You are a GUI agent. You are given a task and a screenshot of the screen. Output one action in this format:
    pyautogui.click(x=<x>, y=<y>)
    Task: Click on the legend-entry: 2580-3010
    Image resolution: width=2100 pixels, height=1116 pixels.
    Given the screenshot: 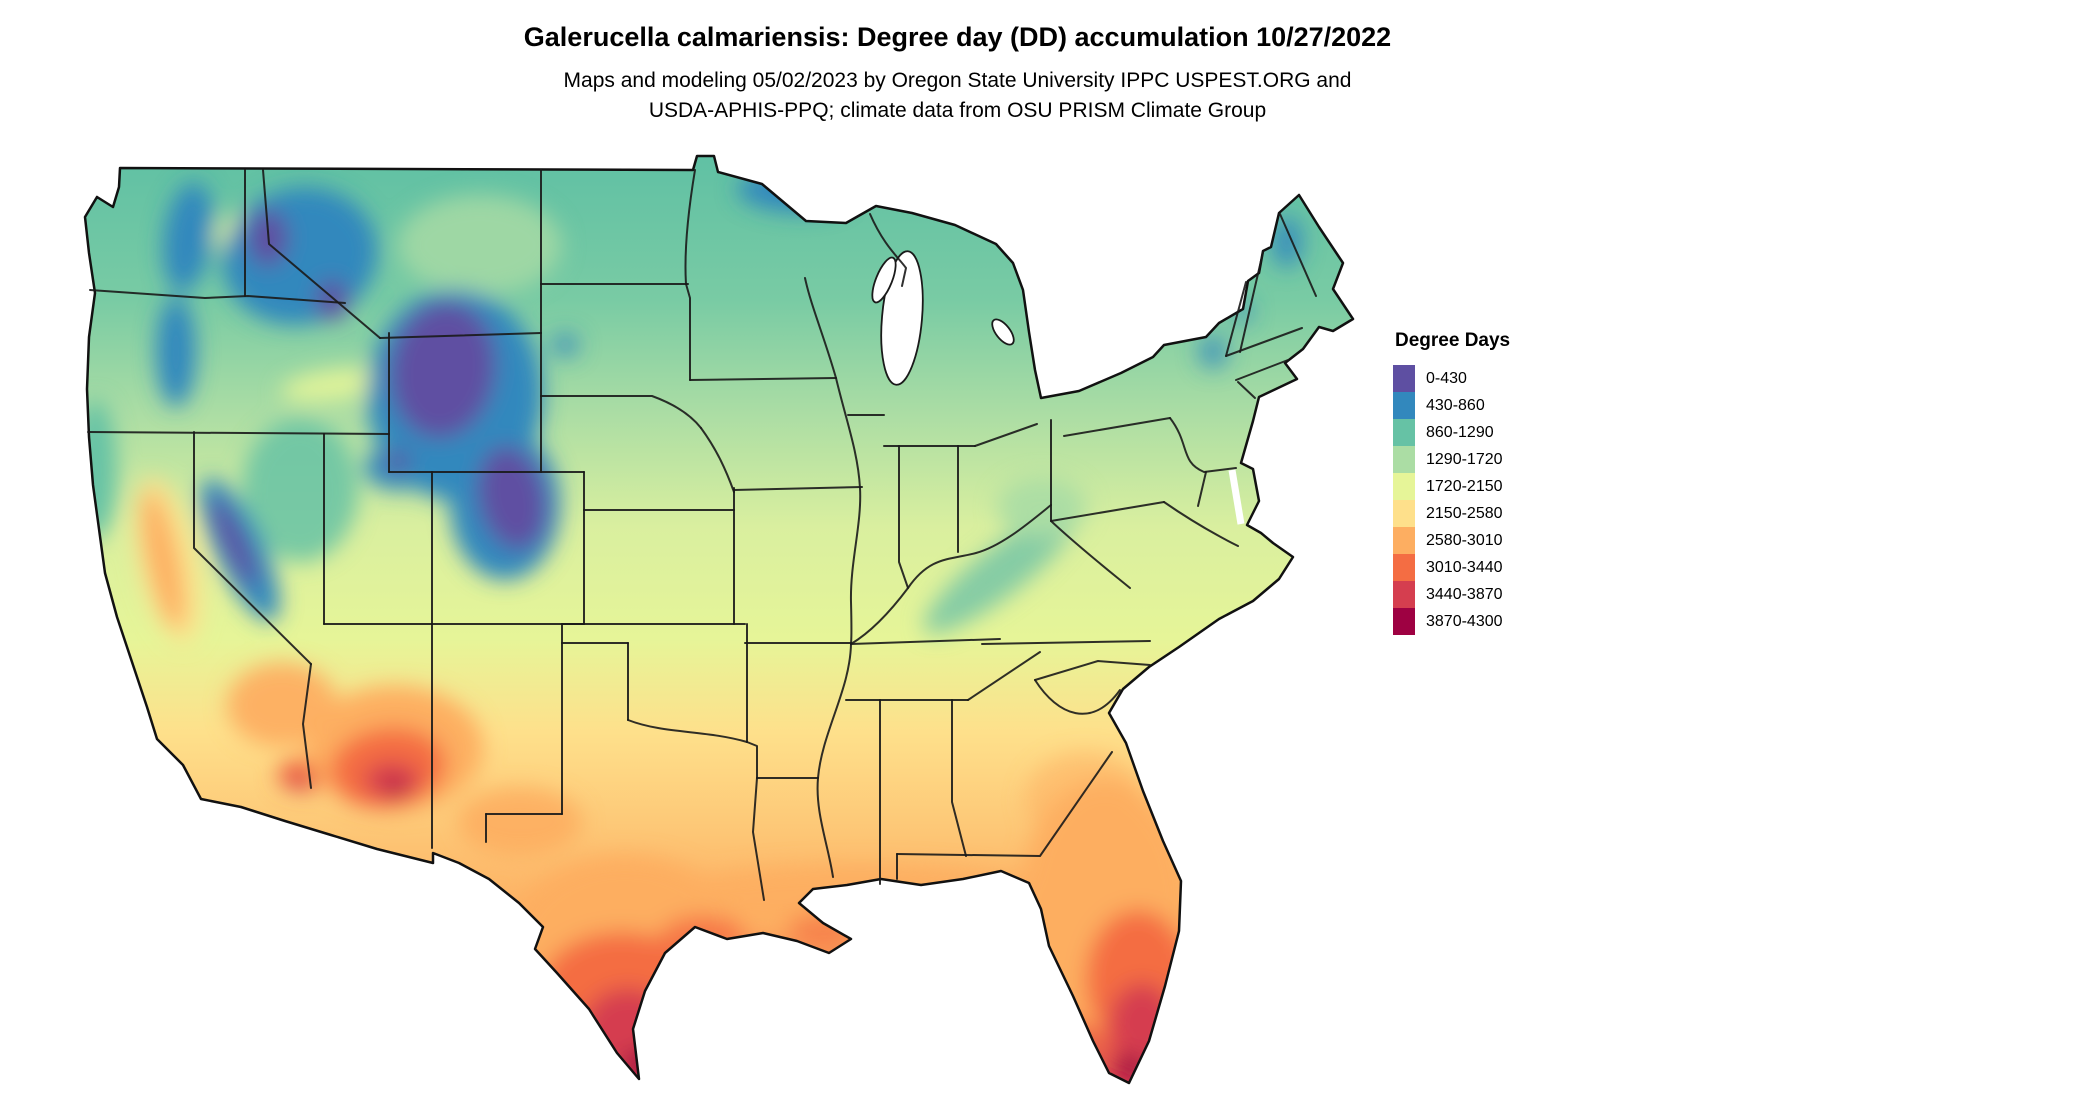 What is the action you would take?
    pyautogui.click(x=1451, y=540)
    